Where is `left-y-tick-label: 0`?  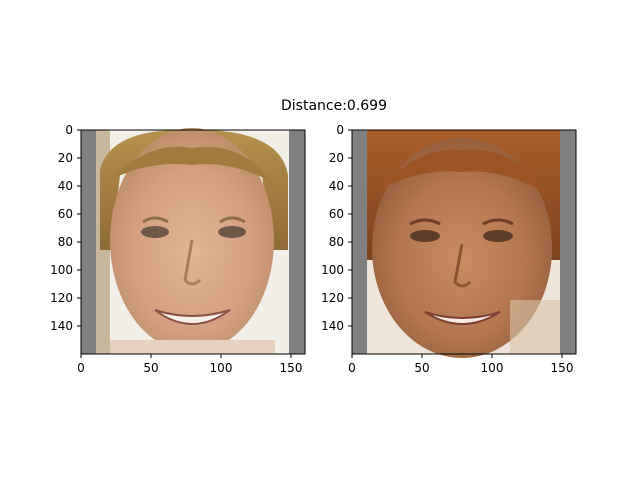 left-y-tick-label: 0 is located at coordinates (69, 130).